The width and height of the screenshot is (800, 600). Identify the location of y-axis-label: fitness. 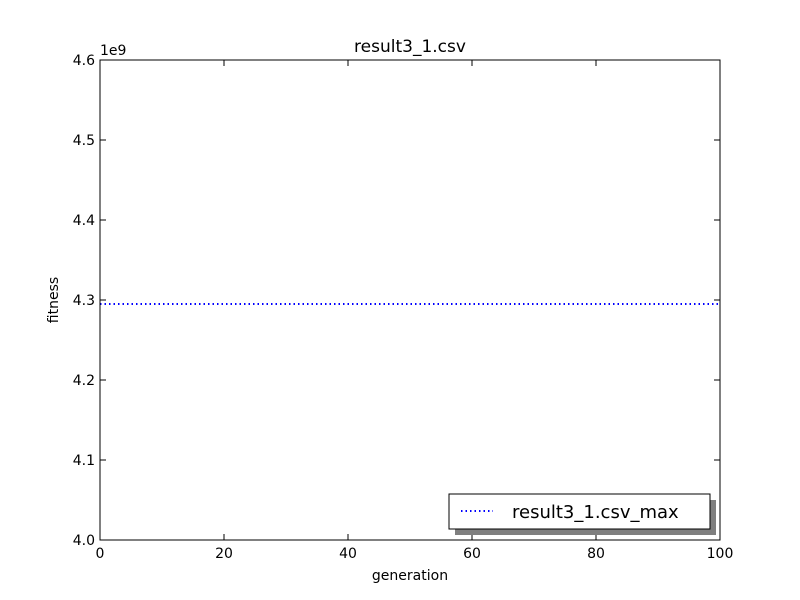
(54, 300).